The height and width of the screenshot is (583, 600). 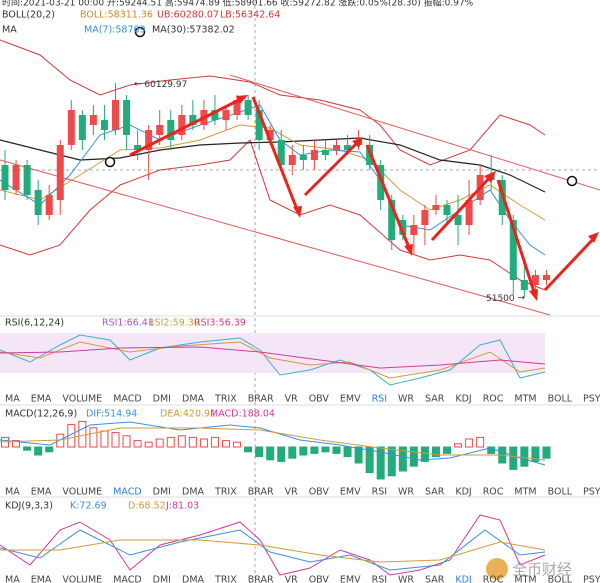 I want to click on indicator-value: DIF:514.94, so click(x=111, y=414).